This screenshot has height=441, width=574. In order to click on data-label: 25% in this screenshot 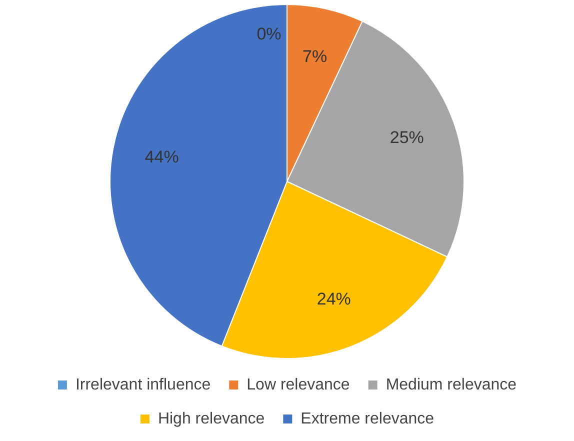, I will do `click(407, 138)`.